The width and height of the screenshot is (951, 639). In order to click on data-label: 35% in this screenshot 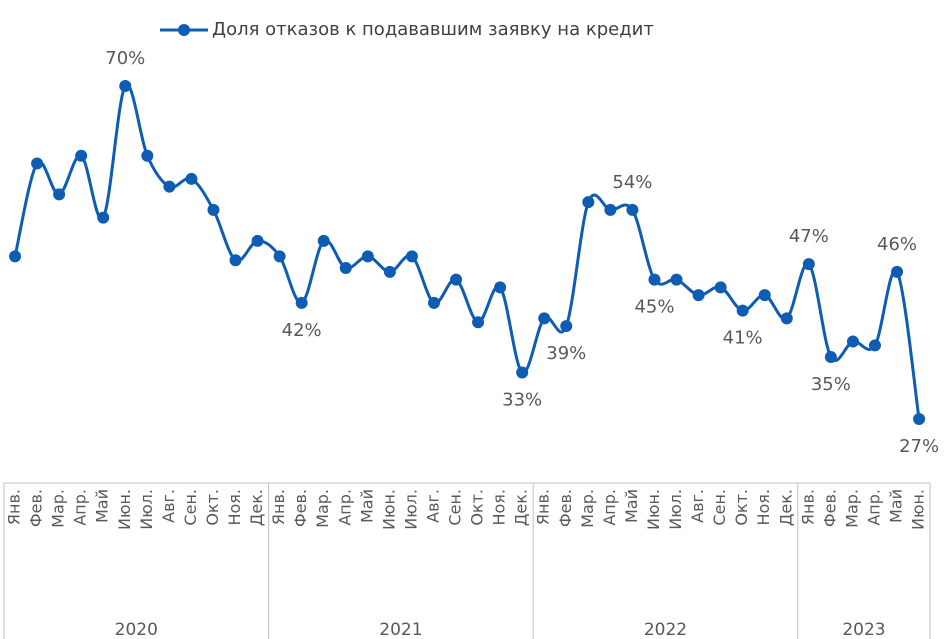, I will do `click(831, 384)`.